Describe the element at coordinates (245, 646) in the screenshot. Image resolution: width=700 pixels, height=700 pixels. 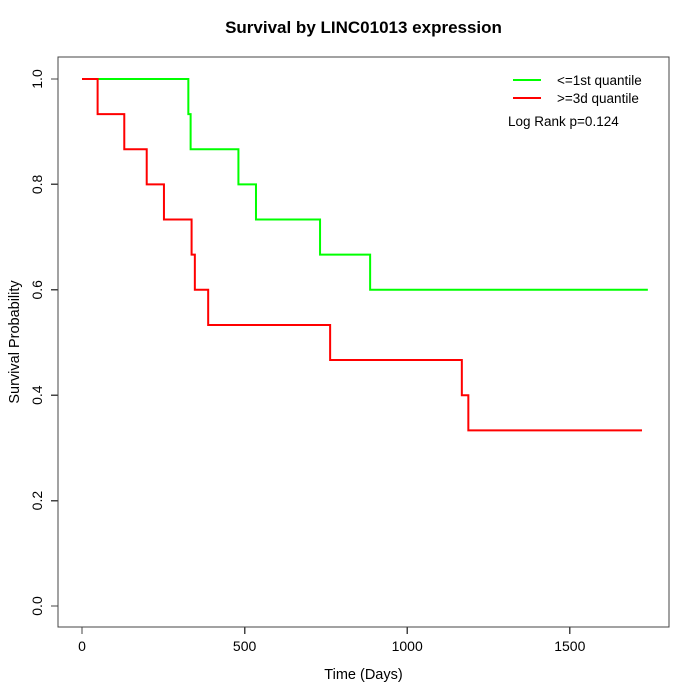
I see `x-tick-label: 500` at that location.